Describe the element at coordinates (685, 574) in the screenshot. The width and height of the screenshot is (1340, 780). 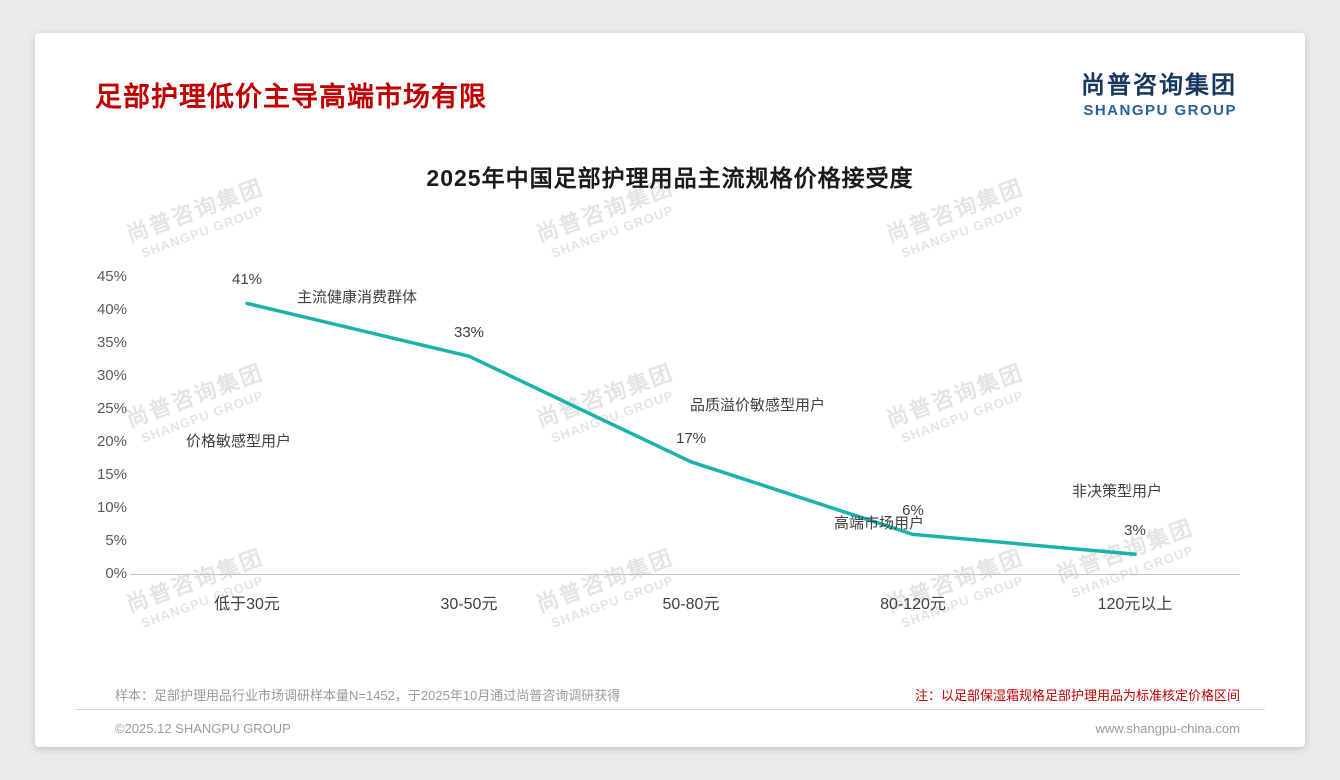
I see `x-axis-line` at that location.